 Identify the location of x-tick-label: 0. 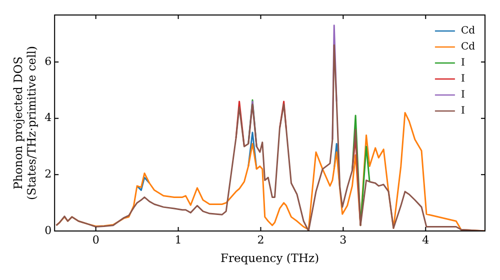
(96, 239).